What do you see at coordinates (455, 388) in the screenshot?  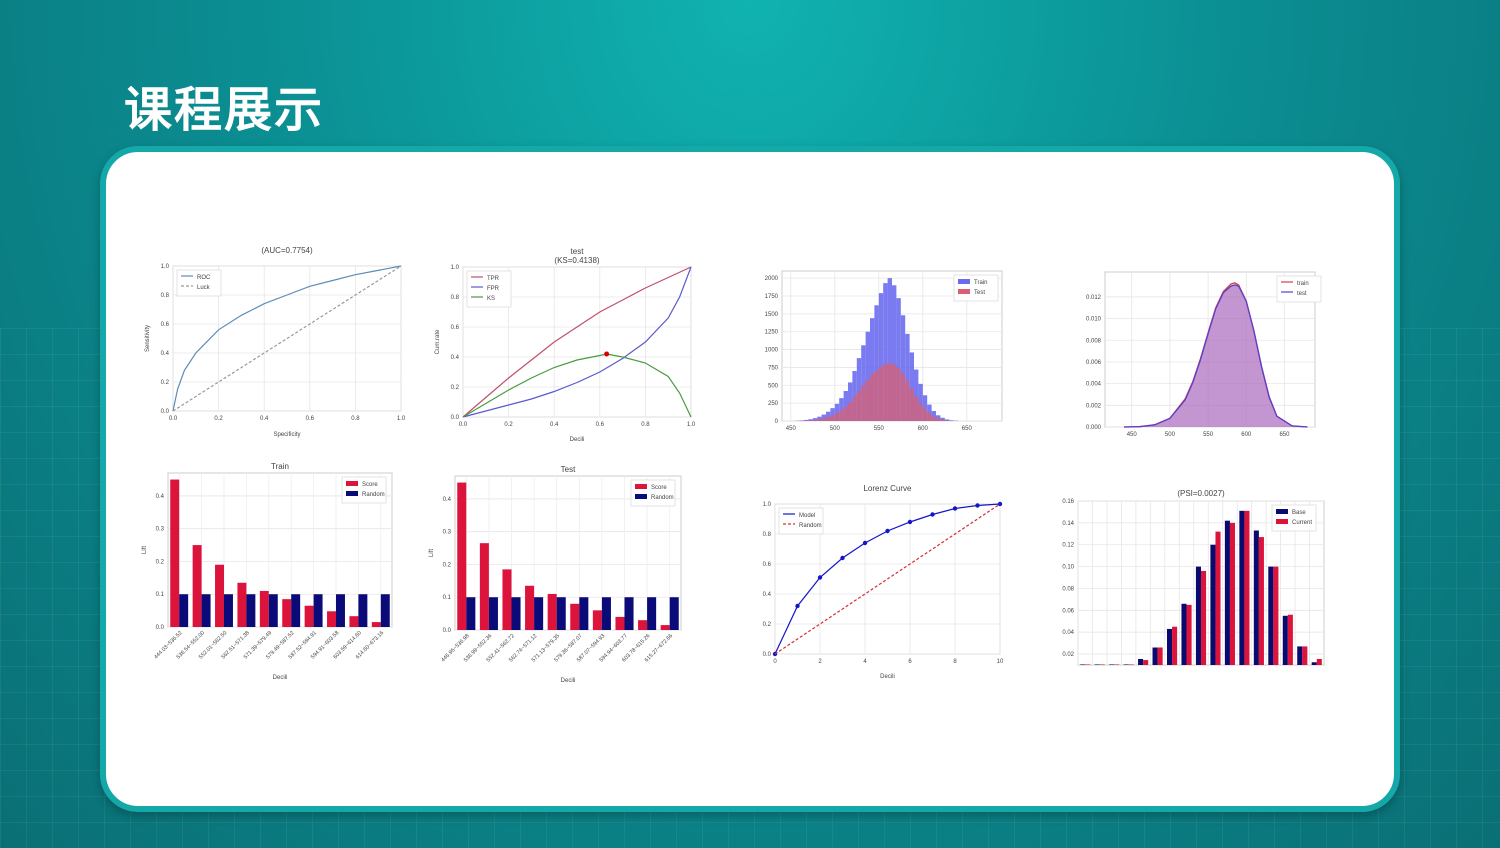 I see `ks-y-tick: 0.2` at bounding box center [455, 388].